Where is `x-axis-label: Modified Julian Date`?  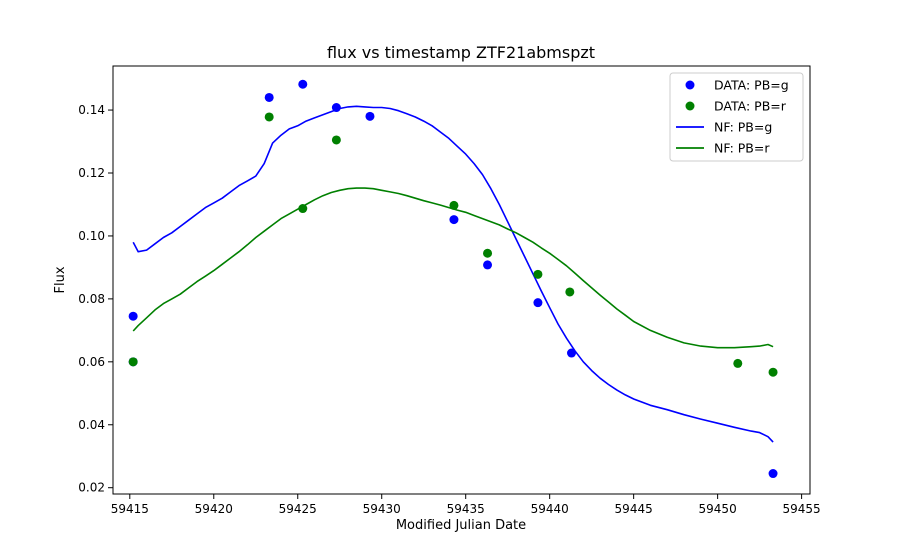
x-axis-label: Modified Julian Date is located at coordinates (461, 525).